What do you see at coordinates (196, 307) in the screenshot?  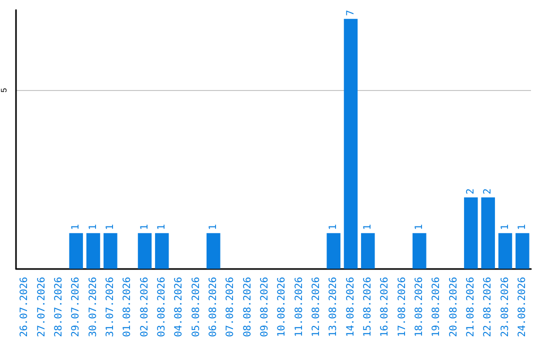 I see `x-tick-label: 05.08.2026` at bounding box center [196, 307].